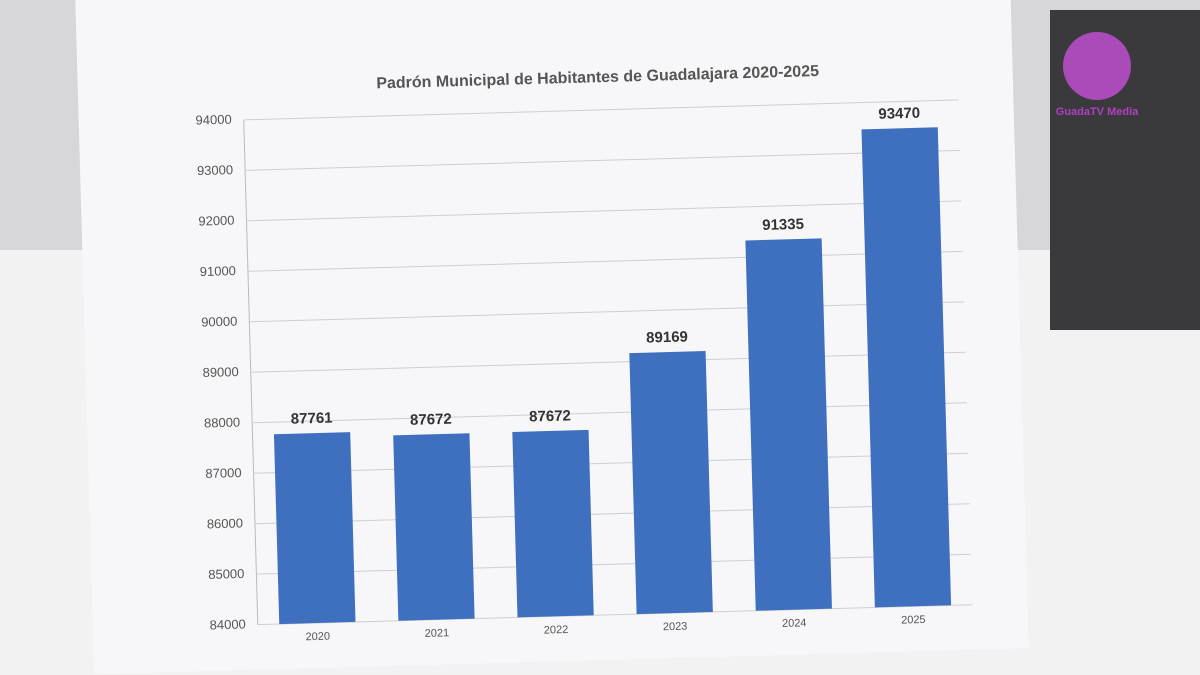  What do you see at coordinates (222, 423) in the screenshot?
I see `y-tick-label: 88000` at bounding box center [222, 423].